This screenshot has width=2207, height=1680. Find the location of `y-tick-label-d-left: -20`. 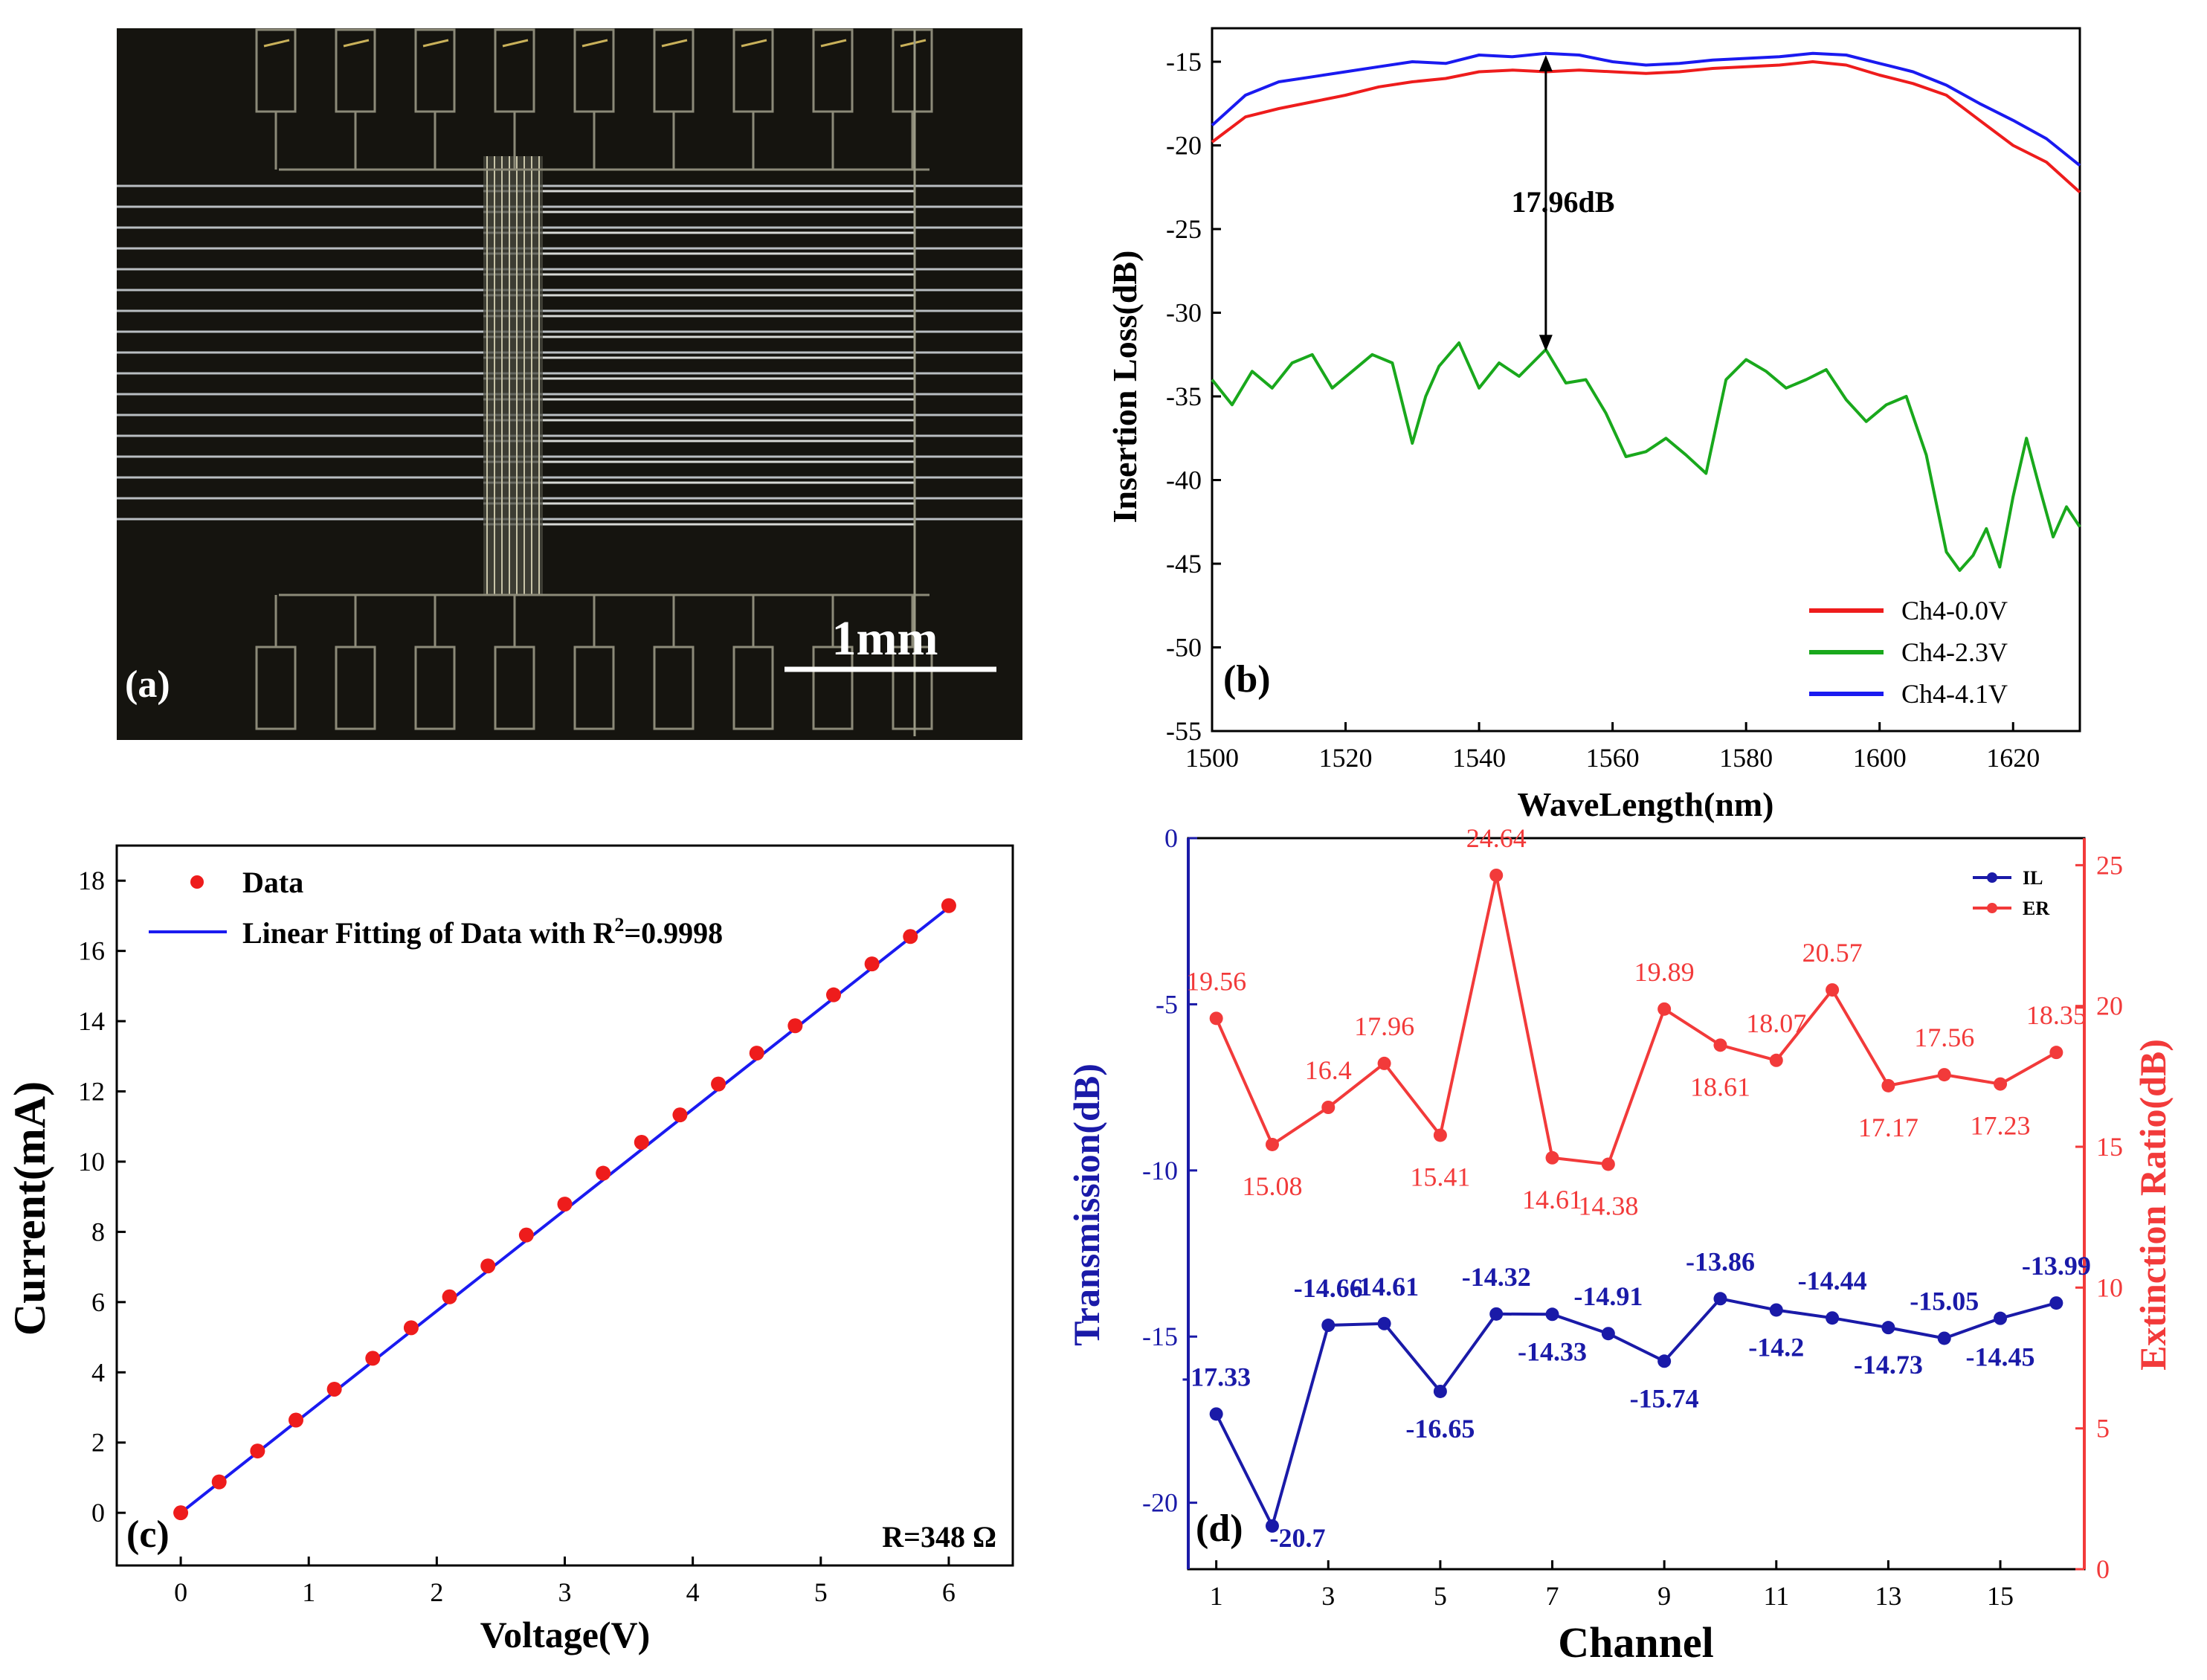

y-tick-label-d-left: -20 is located at coordinates (1160, 1503).